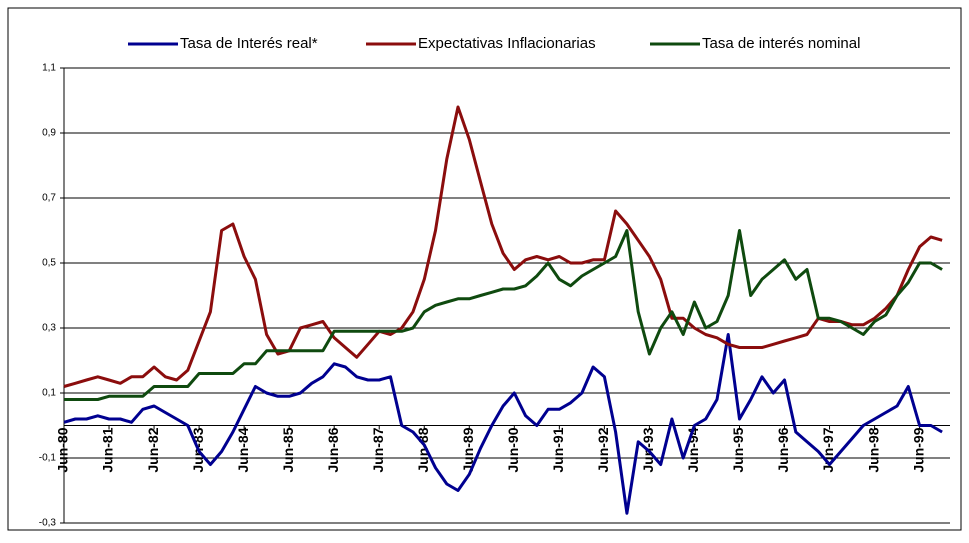  I want to click on x-tick-label: Jun-86, so click(333, 449).